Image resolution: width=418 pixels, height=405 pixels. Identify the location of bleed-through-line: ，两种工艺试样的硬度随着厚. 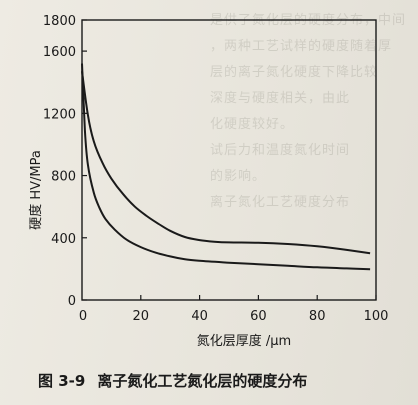
(301, 46).